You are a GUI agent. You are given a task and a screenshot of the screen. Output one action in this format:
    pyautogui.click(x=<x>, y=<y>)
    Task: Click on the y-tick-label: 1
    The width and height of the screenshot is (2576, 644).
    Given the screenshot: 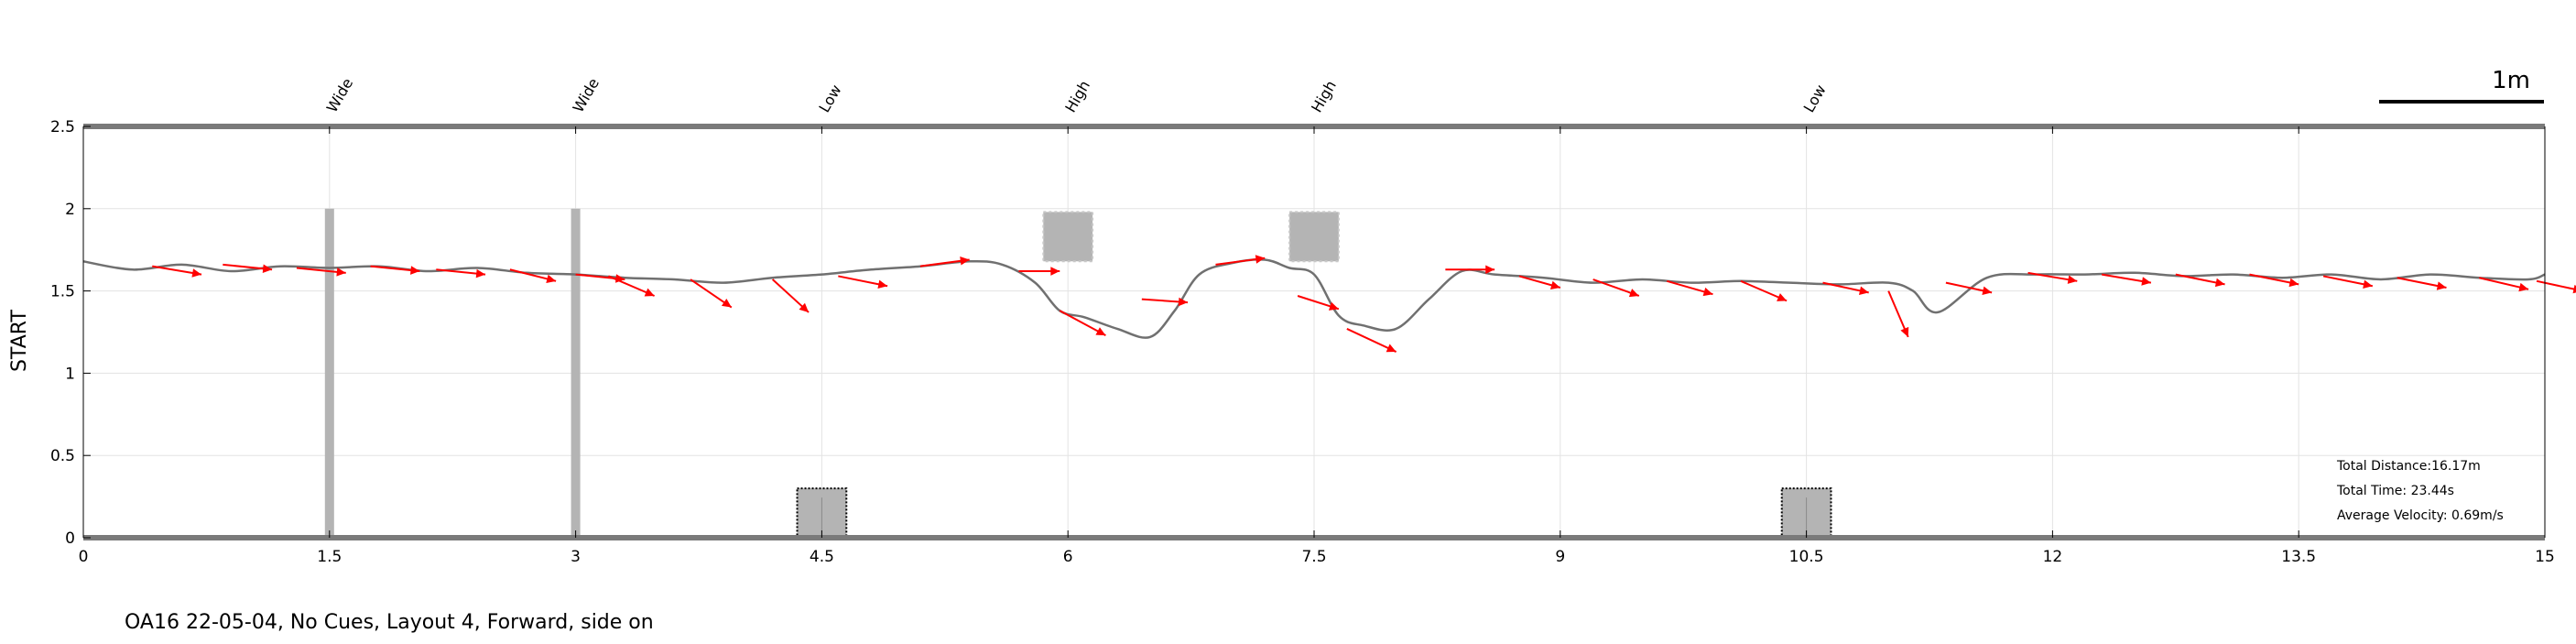 What is the action you would take?
    pyautogui.click(x=70, y=374)
    